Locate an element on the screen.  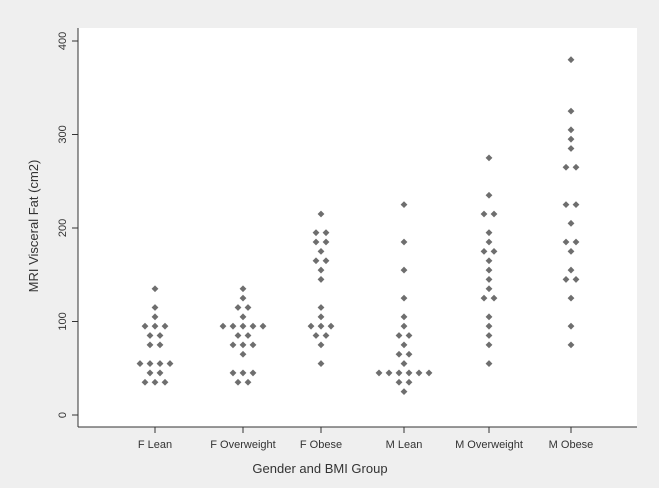
y-axis-title: MRI Visceral Fat (cm2) is located at coordinates (33, 226).